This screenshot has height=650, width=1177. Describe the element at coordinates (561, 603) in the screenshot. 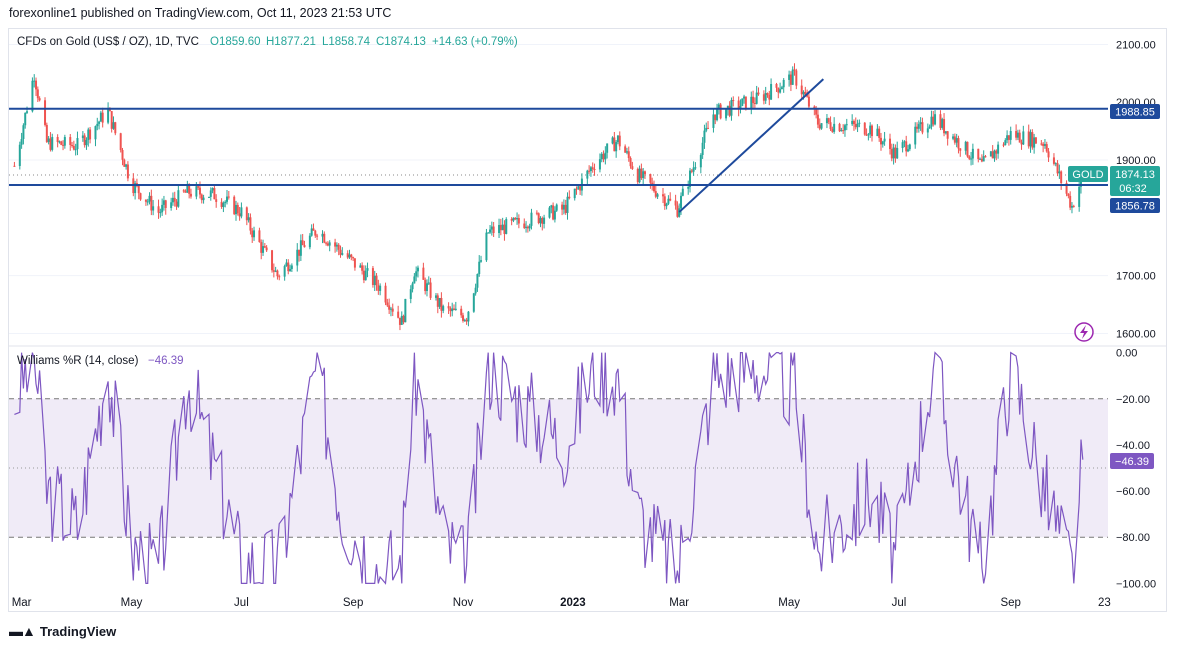

I see `time-axis: Mar May Jul Sep Nov 2023 Mar May Jul Sep 23` at that location.